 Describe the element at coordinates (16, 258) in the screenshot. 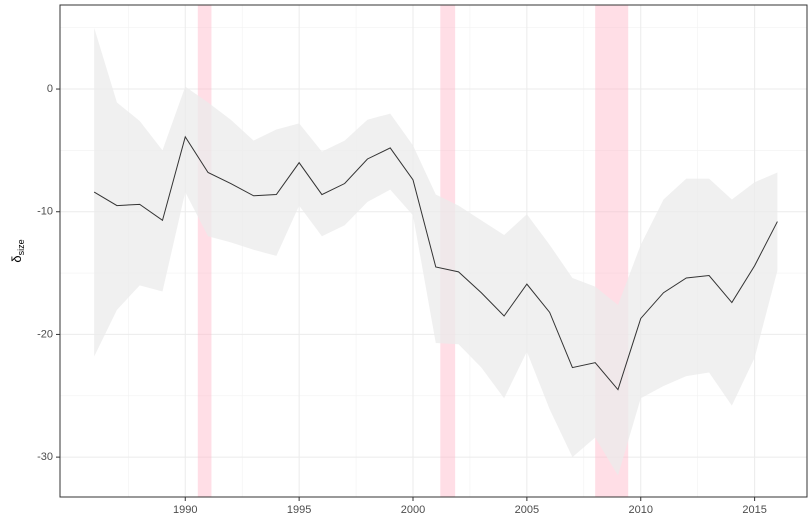

I see `y-label-main: δ` at that location.